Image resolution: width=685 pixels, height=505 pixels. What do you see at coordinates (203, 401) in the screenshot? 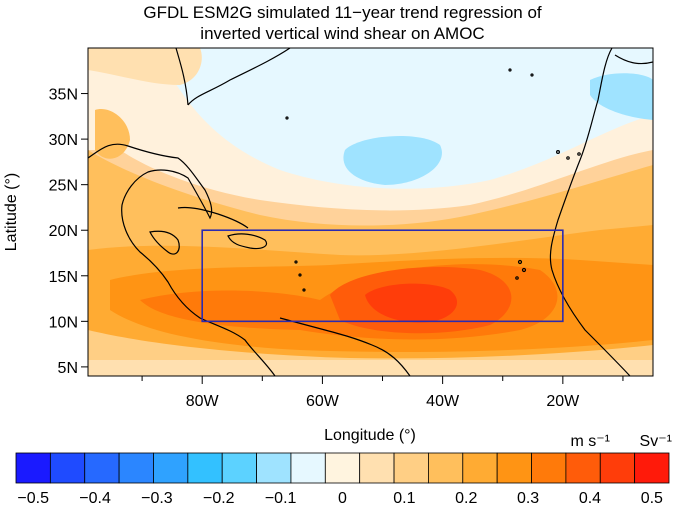
I see `lon-tick-label: 80W` at bounding box center [203, 401].